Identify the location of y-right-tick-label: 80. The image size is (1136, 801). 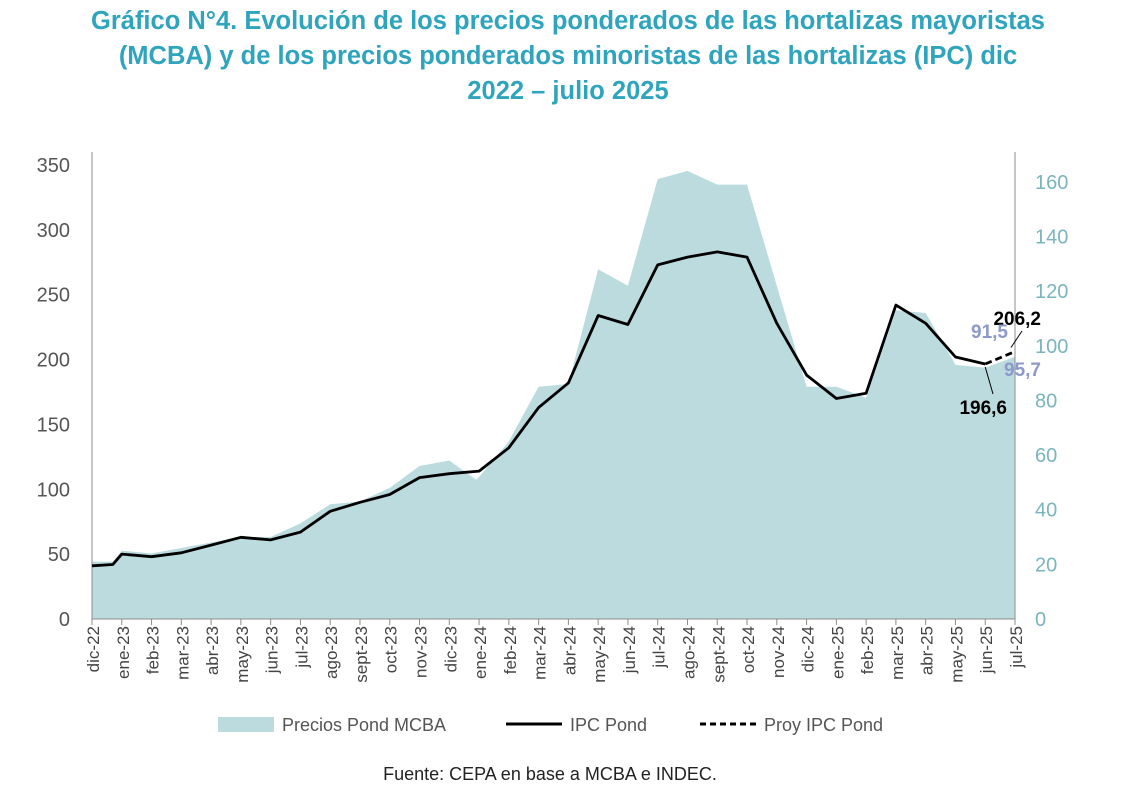
(1046, 401).